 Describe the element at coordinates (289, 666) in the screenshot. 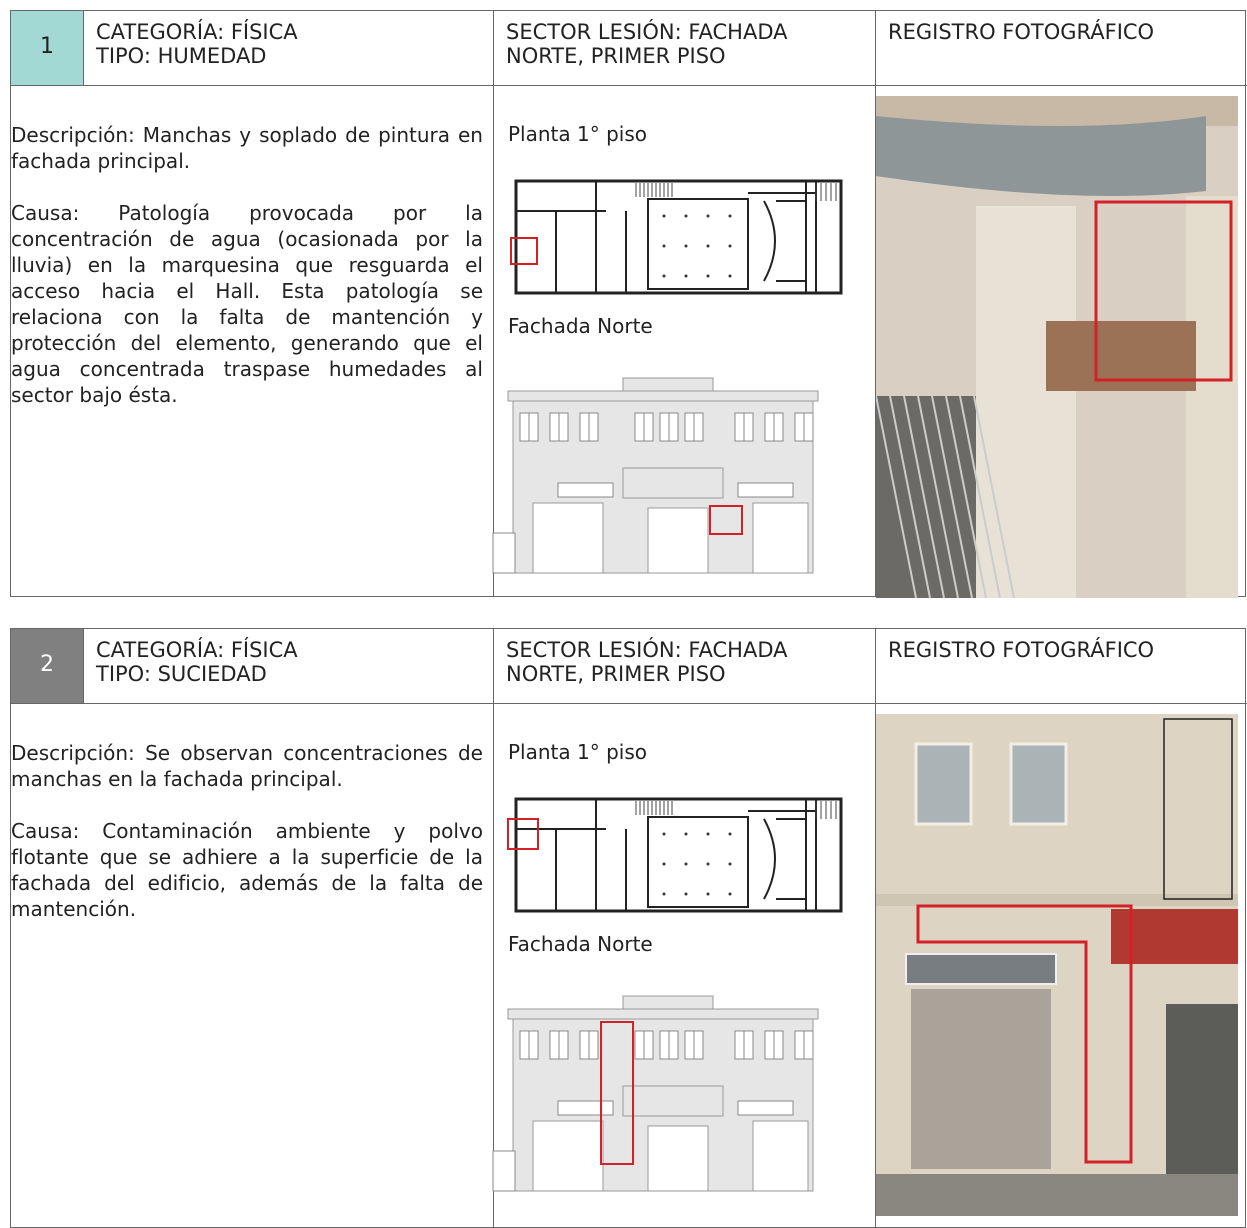

I see `category-cell: CATEGORÍA: FÍSICA TIPO: SUCIEDAD` at that location.